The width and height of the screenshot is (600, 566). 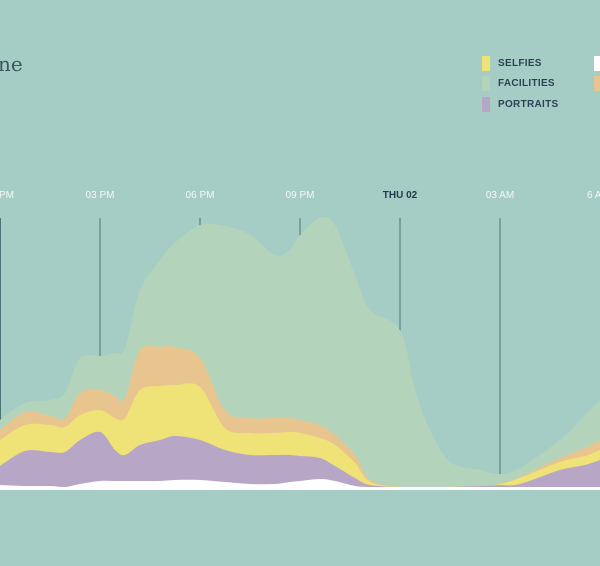 I want to click on x-tick-label: 06 PM, so click(x=200, y=195).